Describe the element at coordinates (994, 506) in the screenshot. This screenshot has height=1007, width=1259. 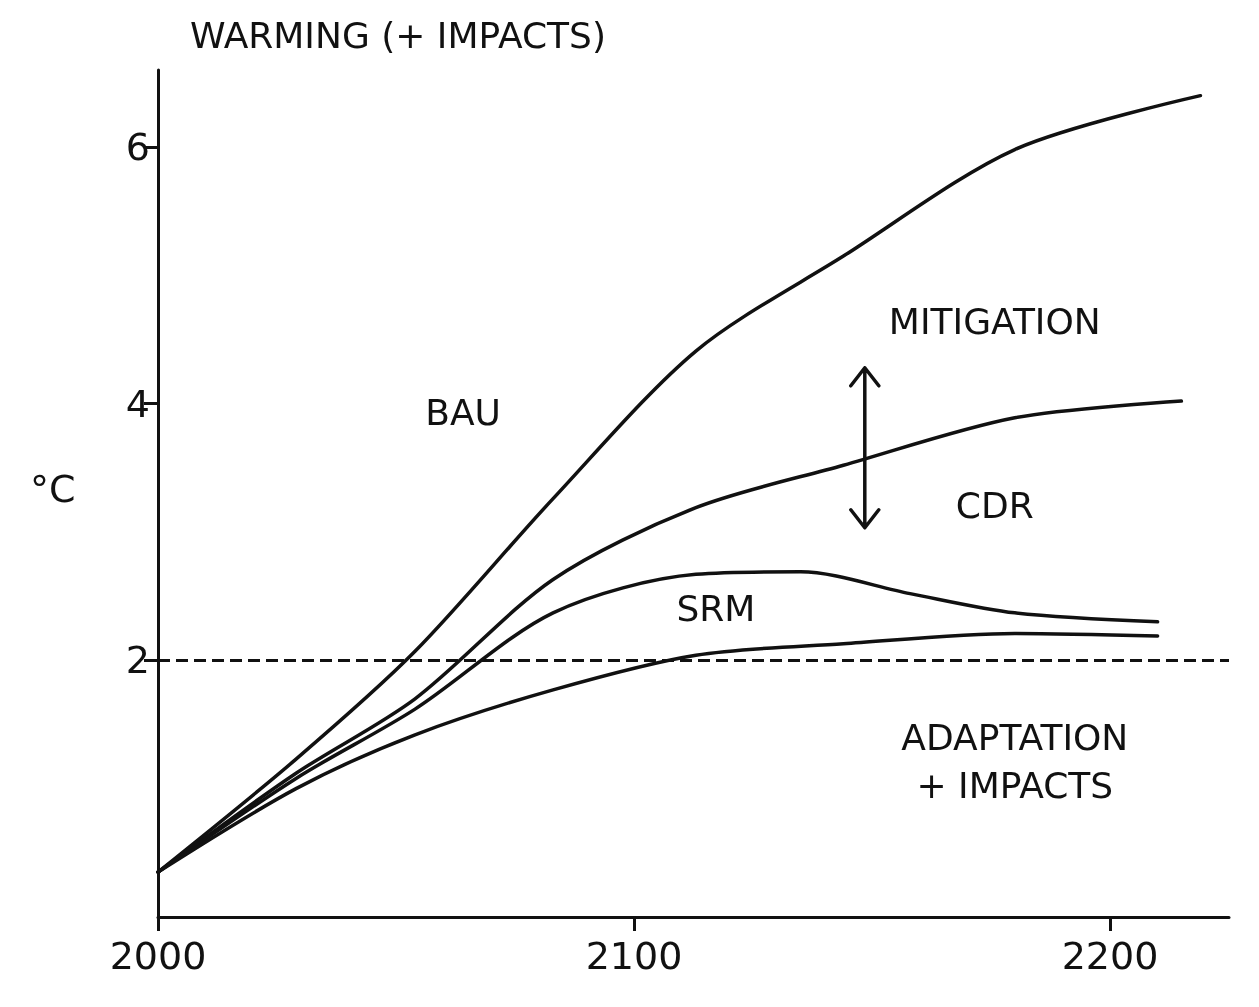
I see `annotation: CDR` at that location.